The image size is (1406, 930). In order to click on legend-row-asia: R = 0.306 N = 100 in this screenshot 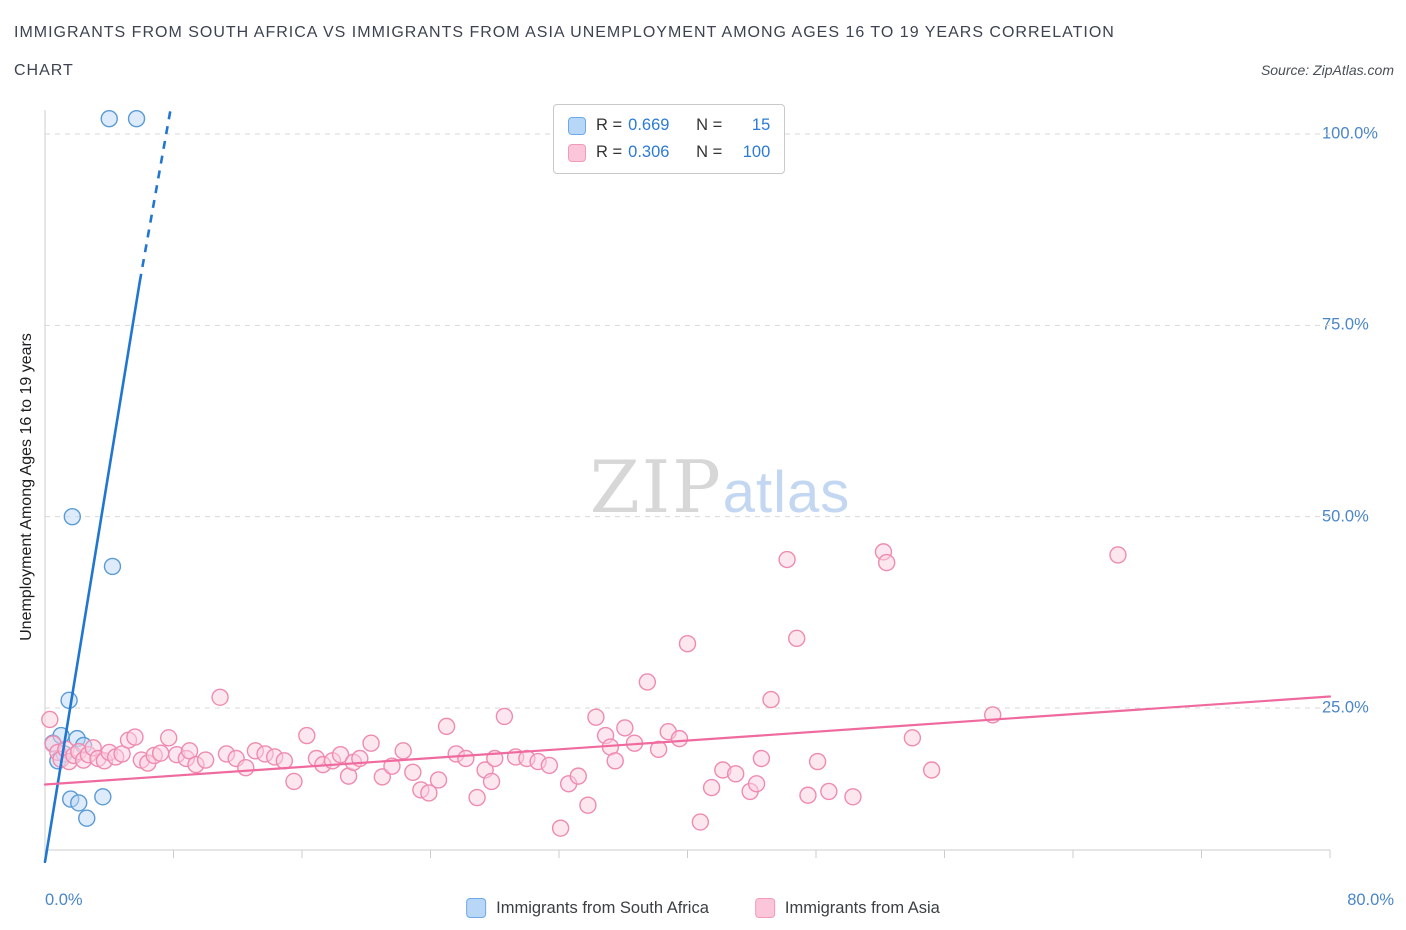, I will do `click(669, 152)`.